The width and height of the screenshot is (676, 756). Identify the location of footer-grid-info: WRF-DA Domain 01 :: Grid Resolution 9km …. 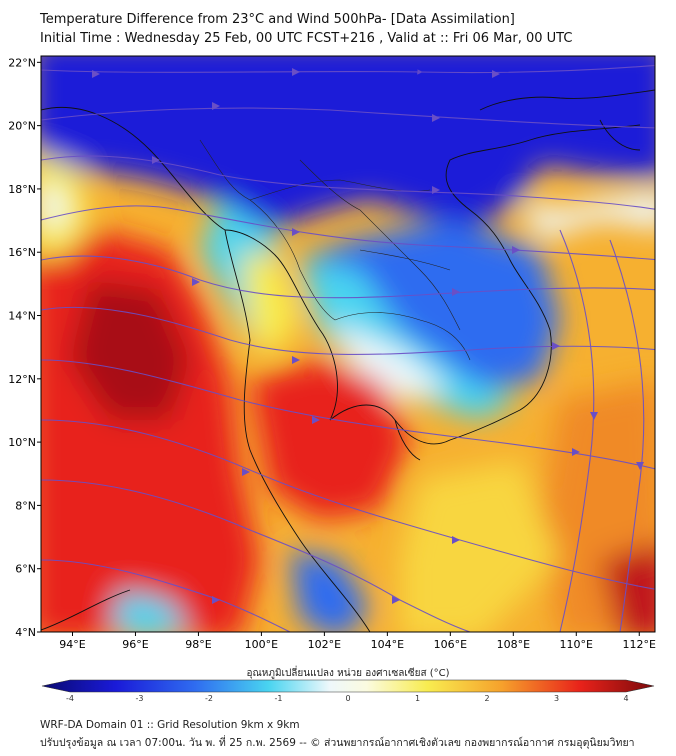
(170, 725).